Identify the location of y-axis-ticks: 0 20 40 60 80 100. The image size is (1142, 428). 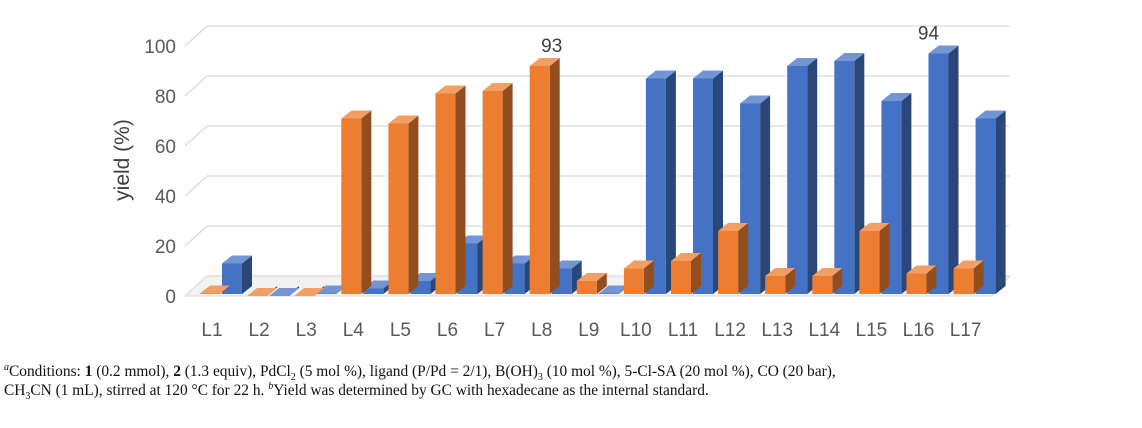
(160, 172).